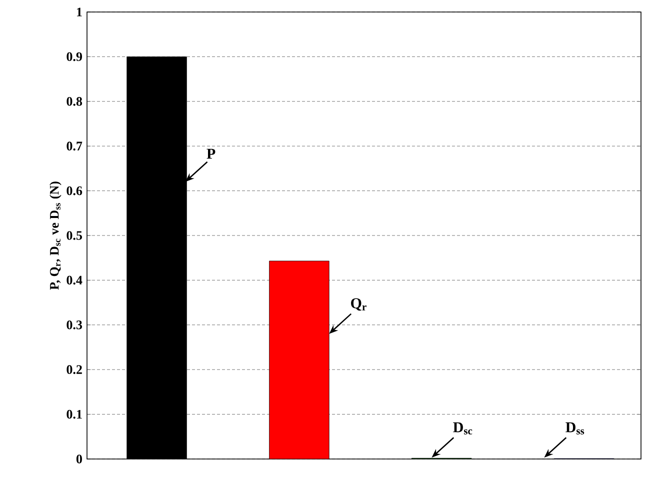  What do you see at coordinates (74, 235) in the screenshot?
I see `y-tick-label: 0.5` at bounding box center [74, 235].